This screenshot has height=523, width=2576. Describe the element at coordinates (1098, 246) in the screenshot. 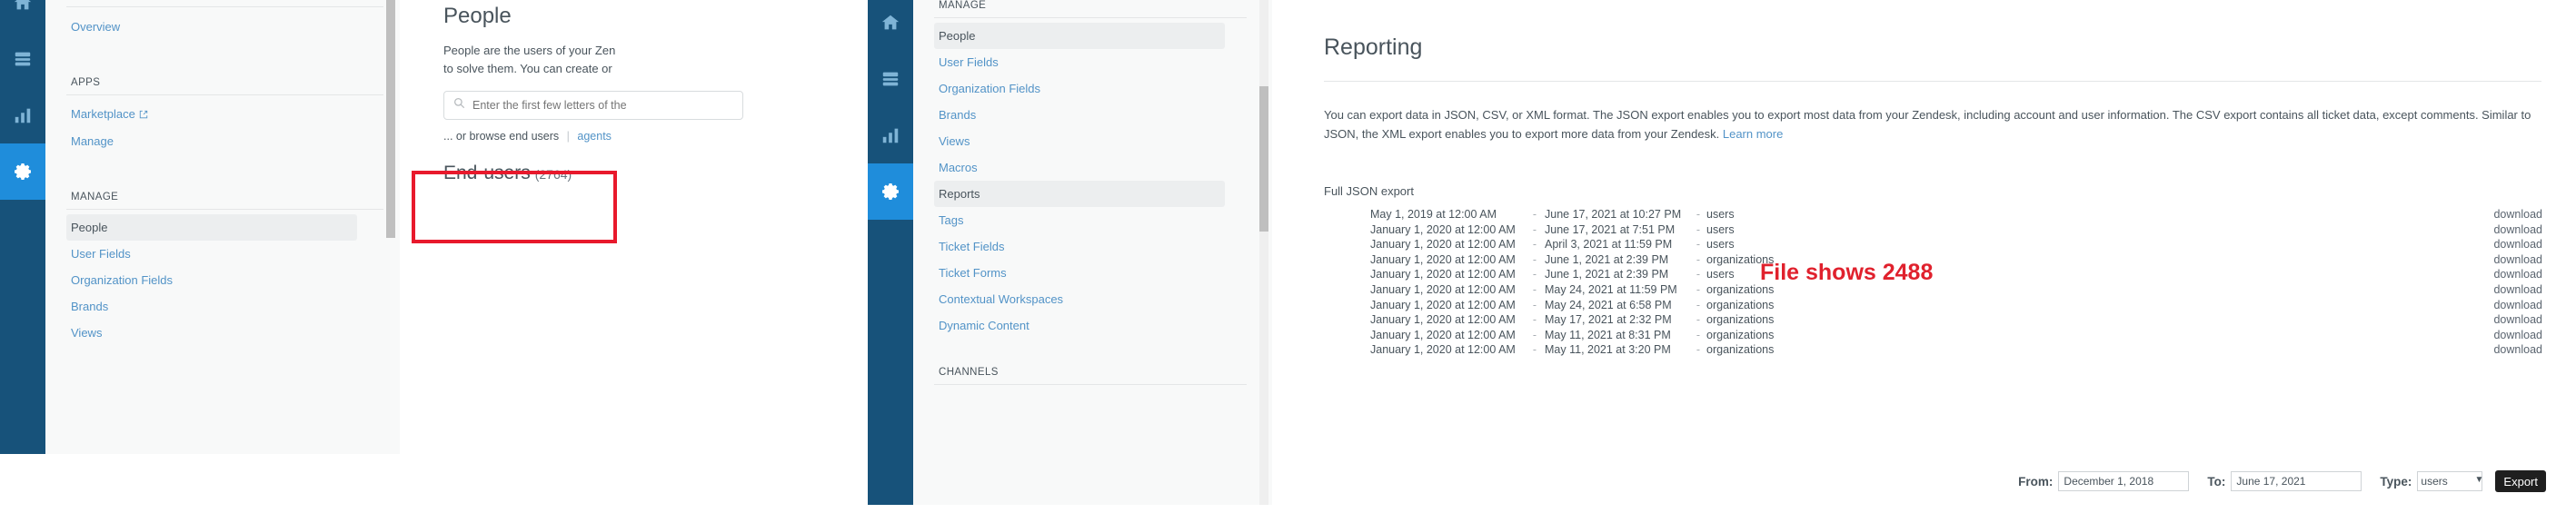

I see `nav-link-ticket-fields: Ticket Fields` at that location.